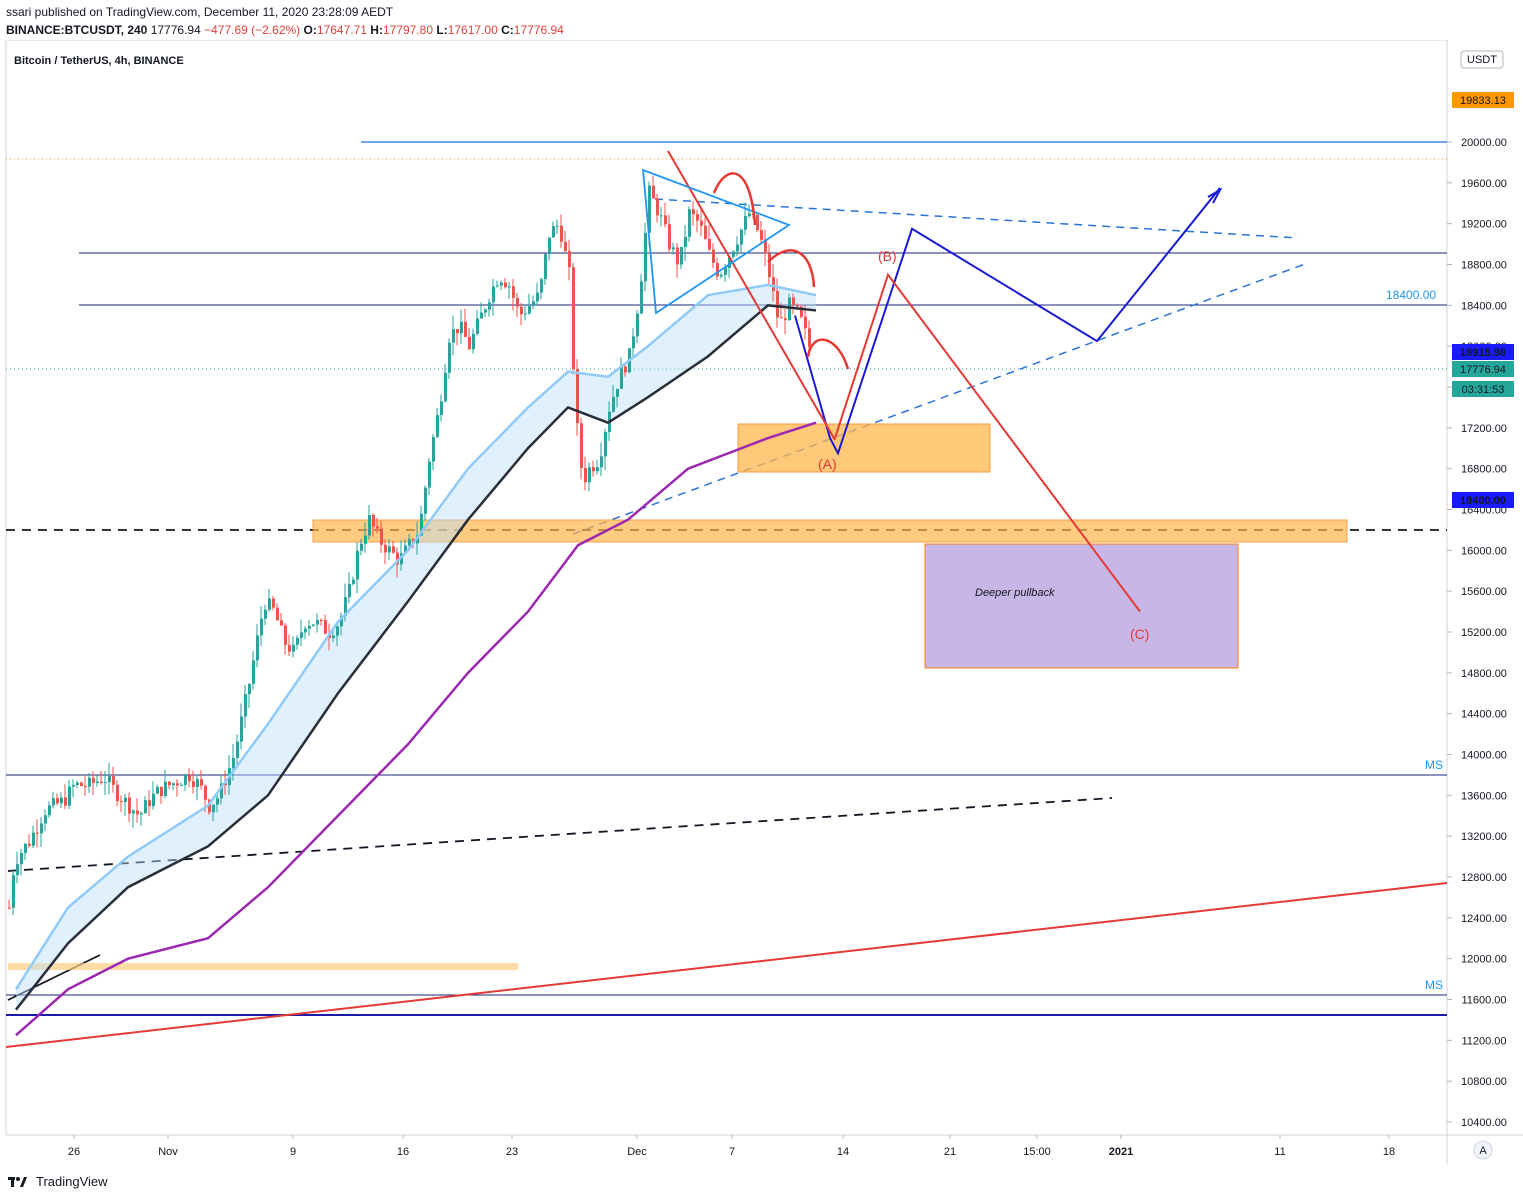  What do you see at coordinates (1484, 470) in the screenshot?
I see `price-tick-label: 16800.00` at bounding box center [1484, 470].